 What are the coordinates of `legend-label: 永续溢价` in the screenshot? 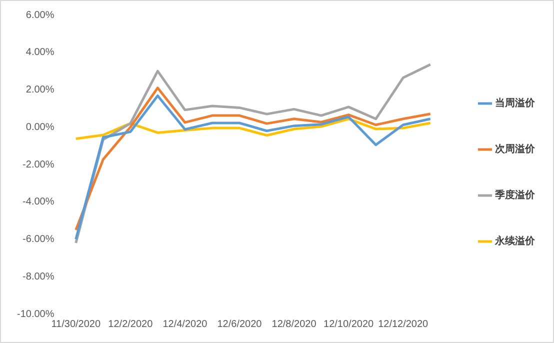 It's located at (515, 241).